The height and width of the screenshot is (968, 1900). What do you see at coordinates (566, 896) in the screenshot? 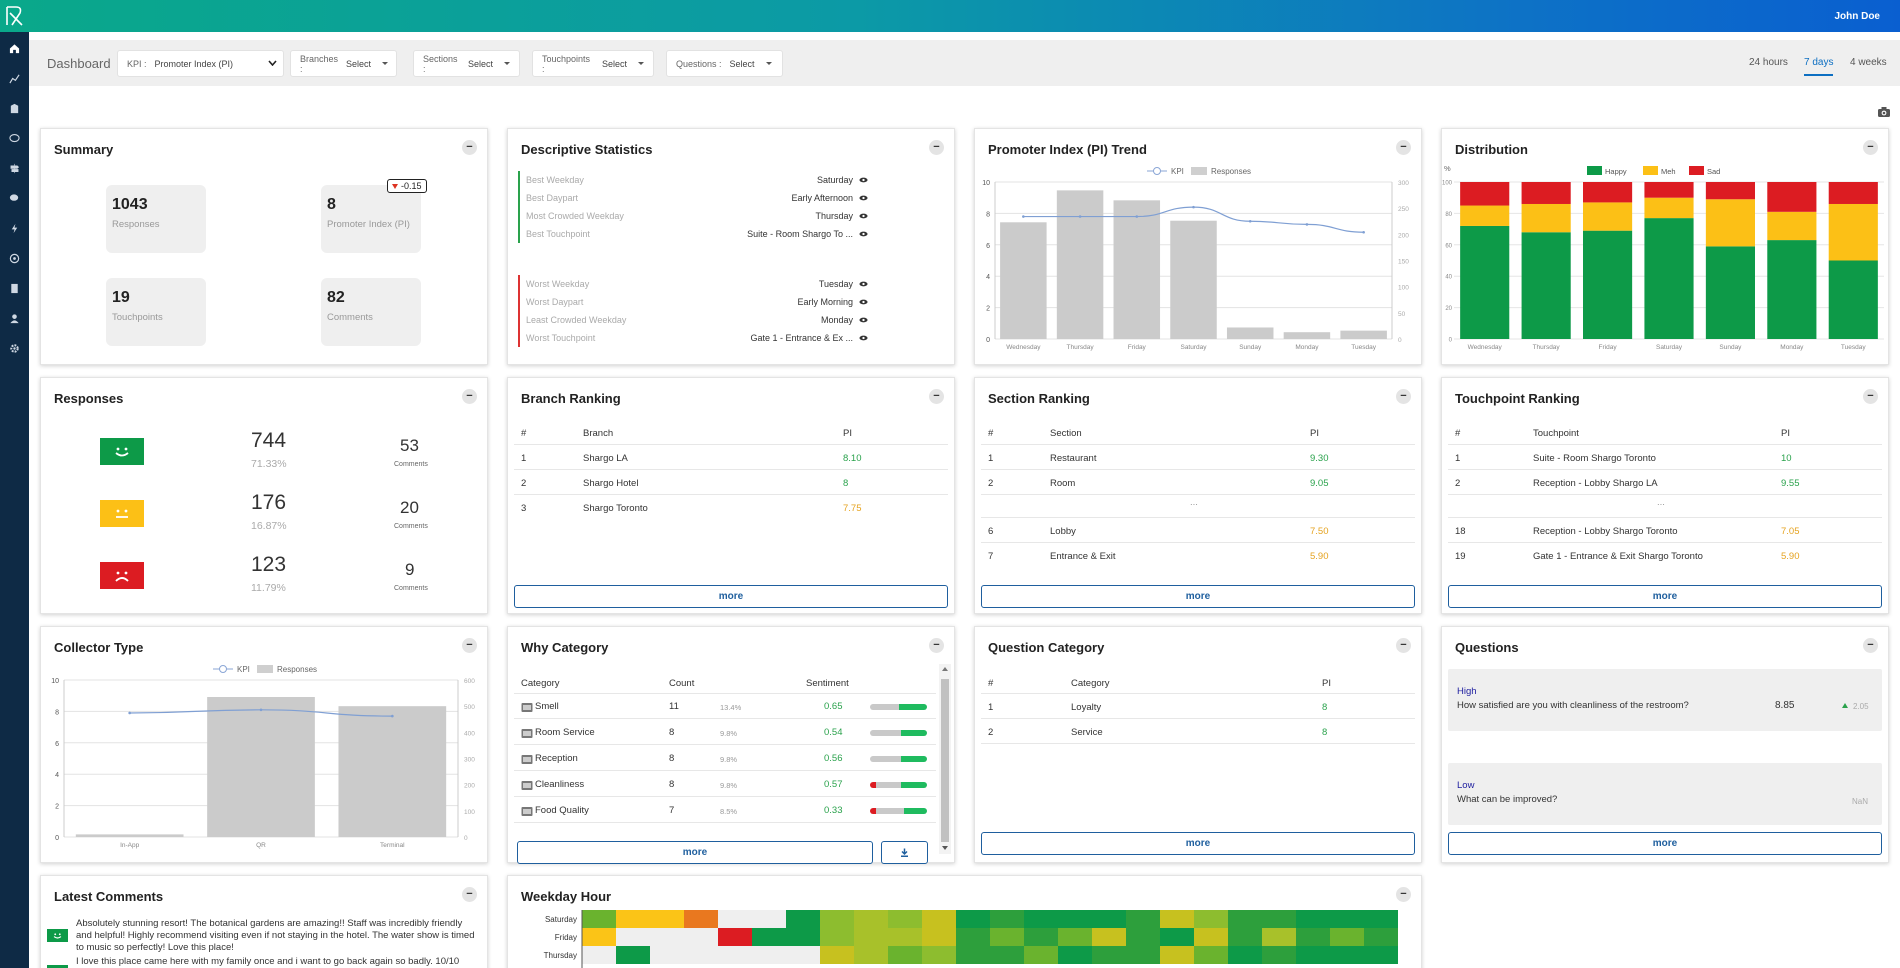
I see `card-title: Weekday Hour` at bounding box center [566, 896].